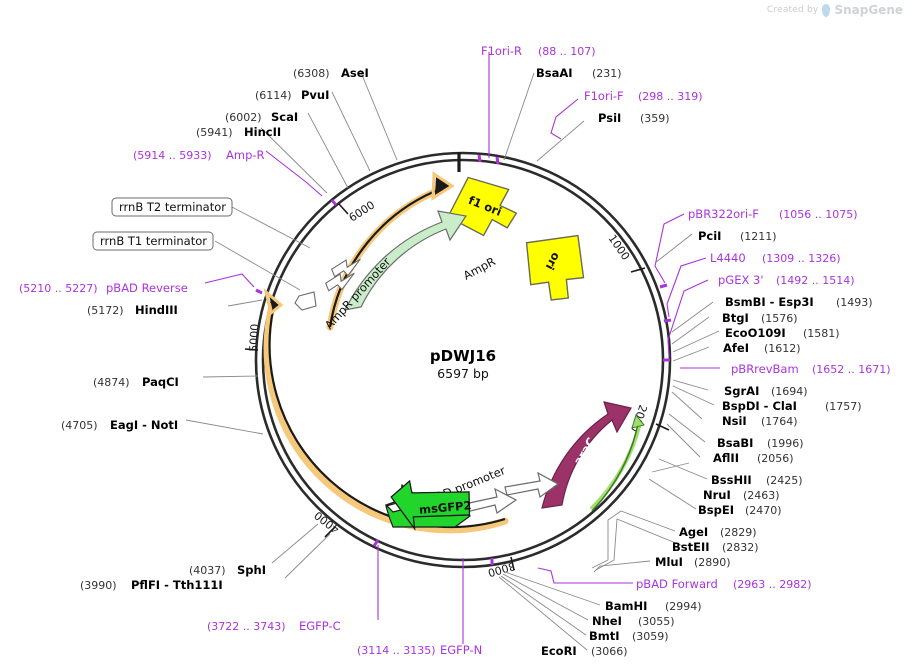  I want to click on label-pflfi-tth111i: PflFI - Tth111I, so click(177, 585).